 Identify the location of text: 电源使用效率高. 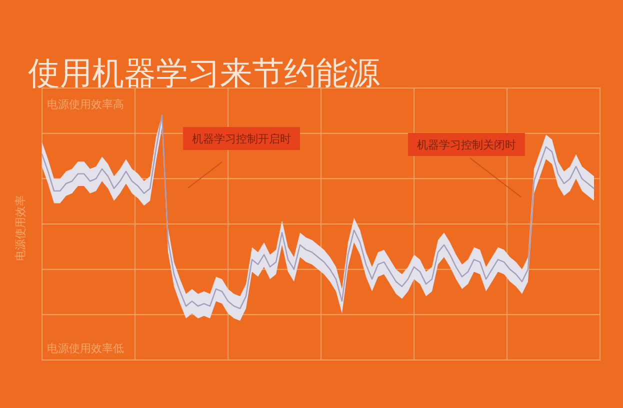
(85, 104).